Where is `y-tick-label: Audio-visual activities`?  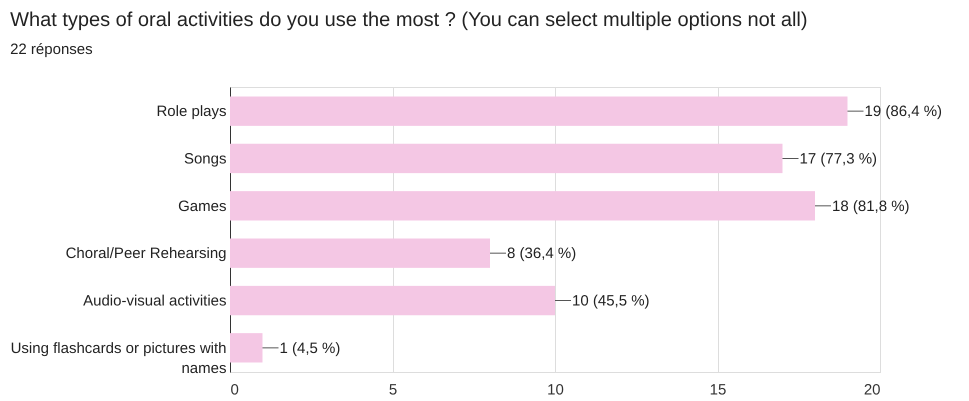
y-tick-label: Audio-visual activities is located at coordinates (154, 301).